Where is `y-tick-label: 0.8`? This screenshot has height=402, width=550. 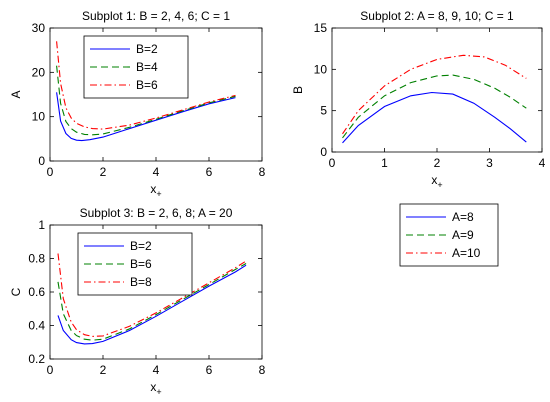 y-tick-label: 0.8 is located at coordinates (36, 259).